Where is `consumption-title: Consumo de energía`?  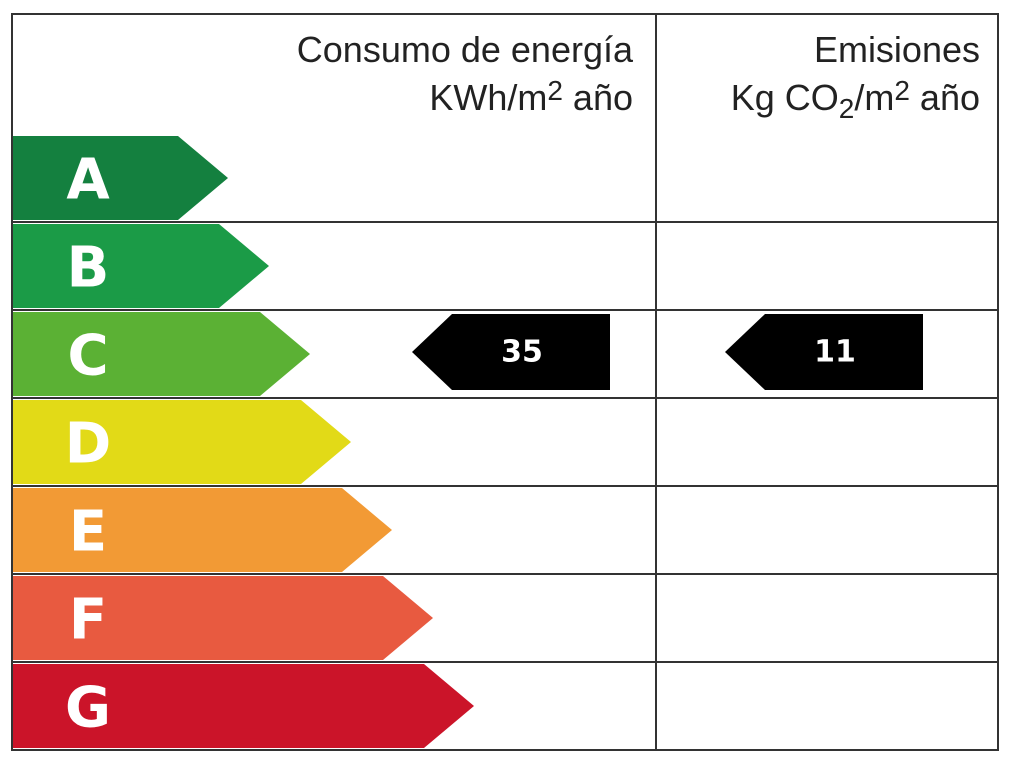 consumption-title: Consumo de energía is located at coordinates (465, 49).